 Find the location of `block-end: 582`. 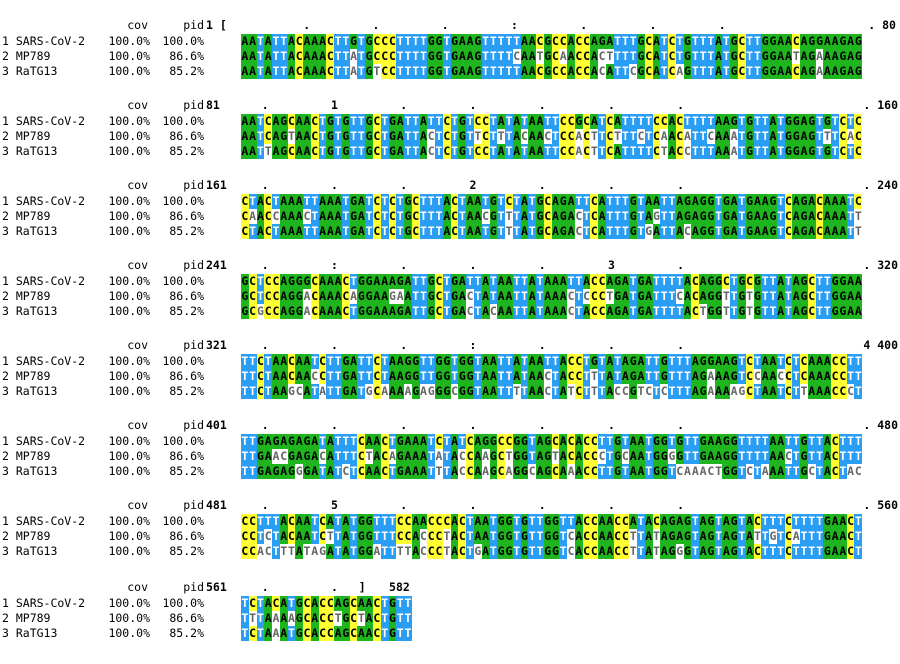

block-end: 582 is located at coordinates (399, 587).